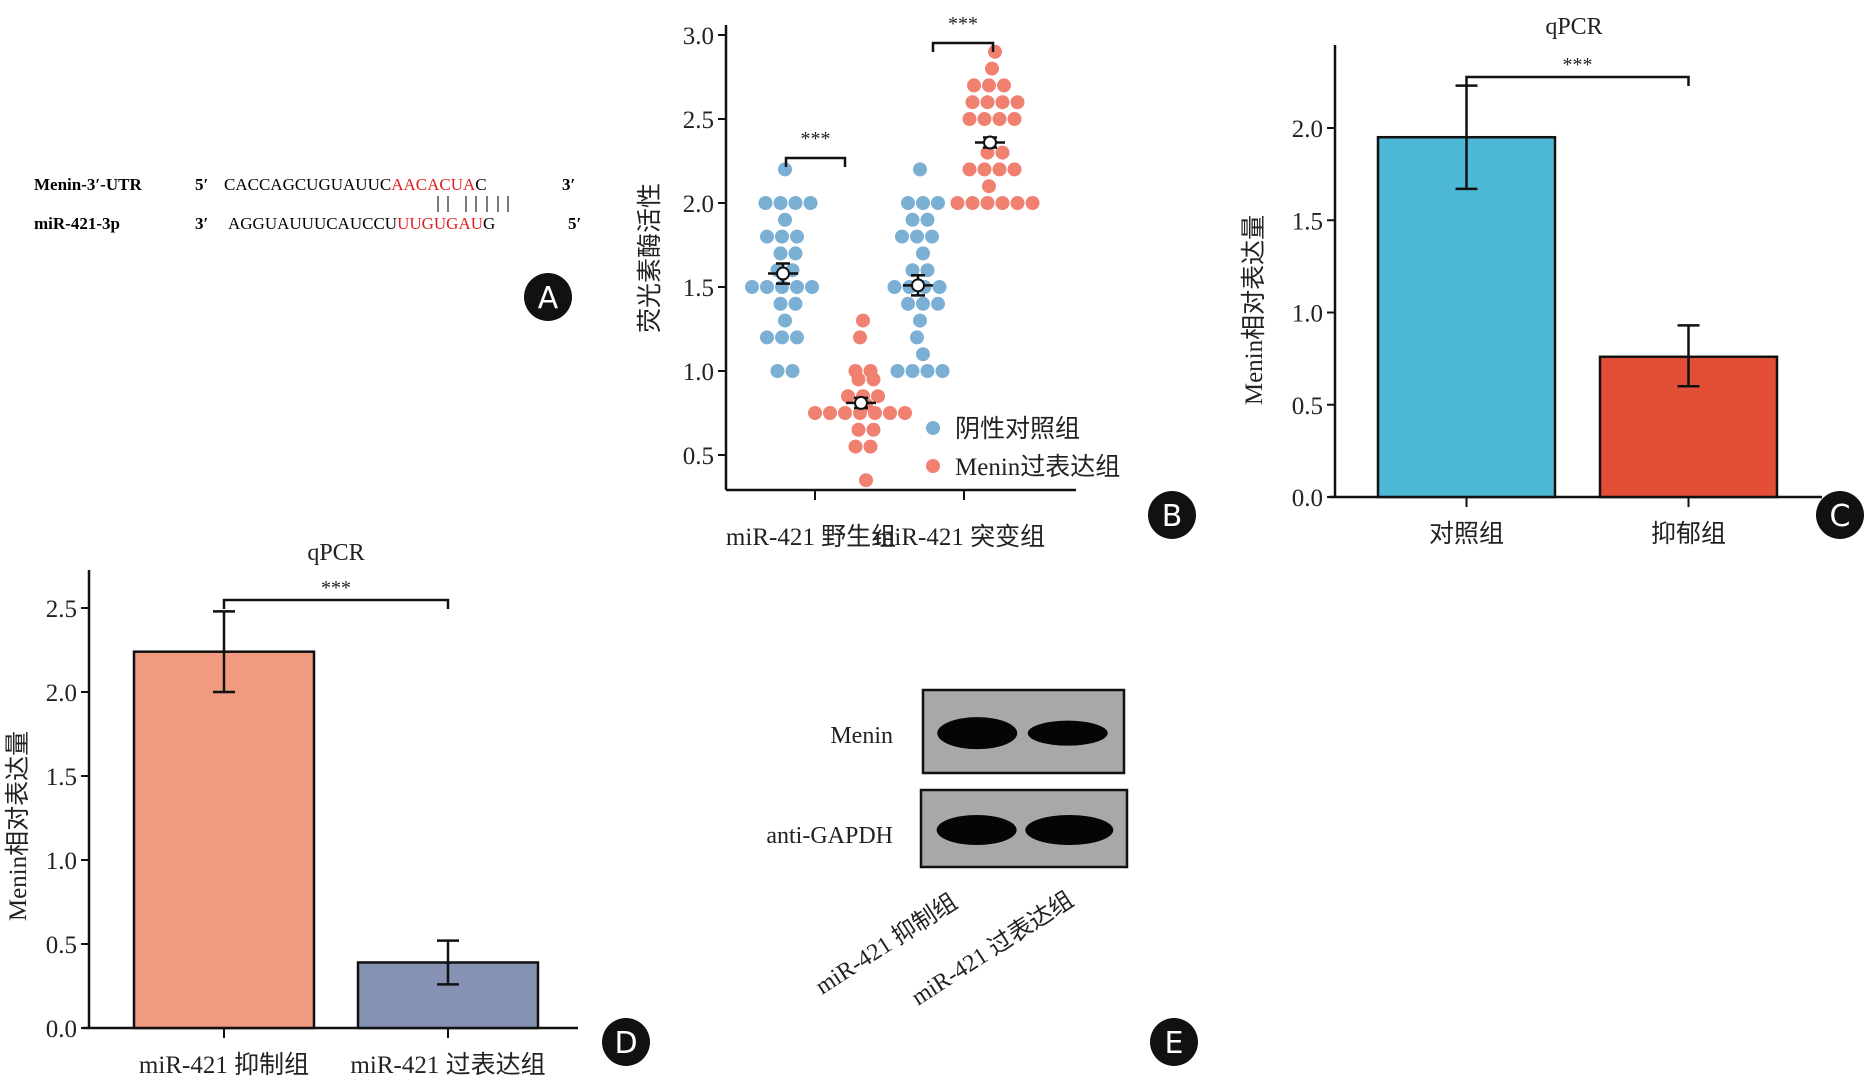  I want to click on seq-row-1-prefix: CACCAGCUGUAUUC, so click(307, 184).